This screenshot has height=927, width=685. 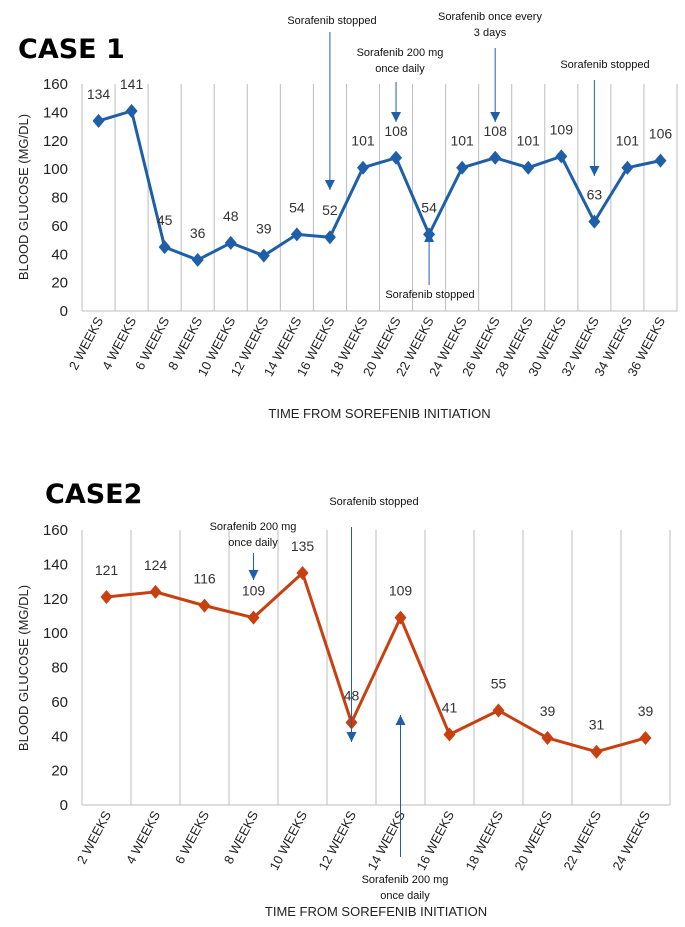 What do you see at coordinates (241, 837) in the screenshot?
I see `x-tick-label: 8 WEEKS` at bounding box center [241, 837].